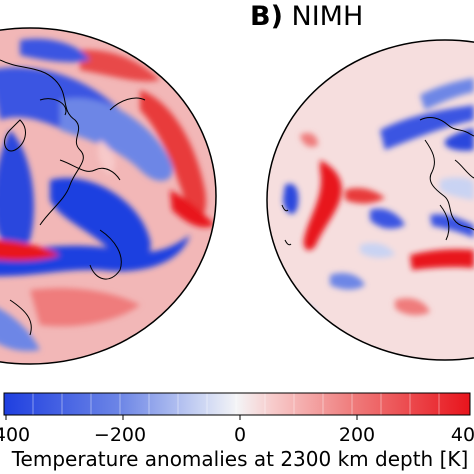  Describe the element at coordinates (240, 435) in the screenshot. I see `colorbar-tick-label: 0` at that location.